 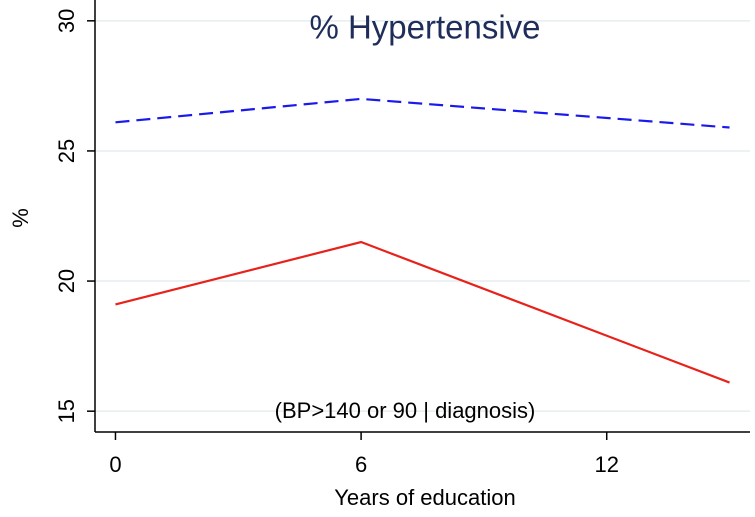 What do you see at coordinates (606, 464) in the screenshot?
I see `x-tick-label: 12` at bounding box center [606, 464].